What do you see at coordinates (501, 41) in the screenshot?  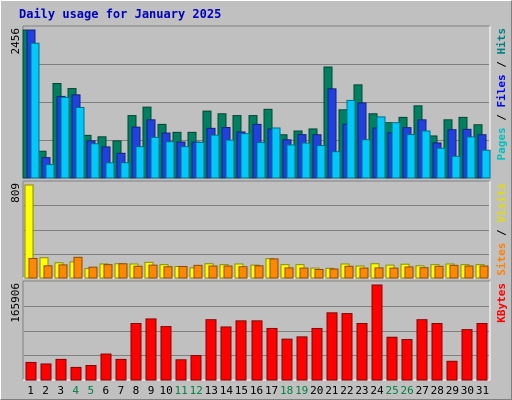 I see `legend-entry: Hits` at bounding box center [501, 41].